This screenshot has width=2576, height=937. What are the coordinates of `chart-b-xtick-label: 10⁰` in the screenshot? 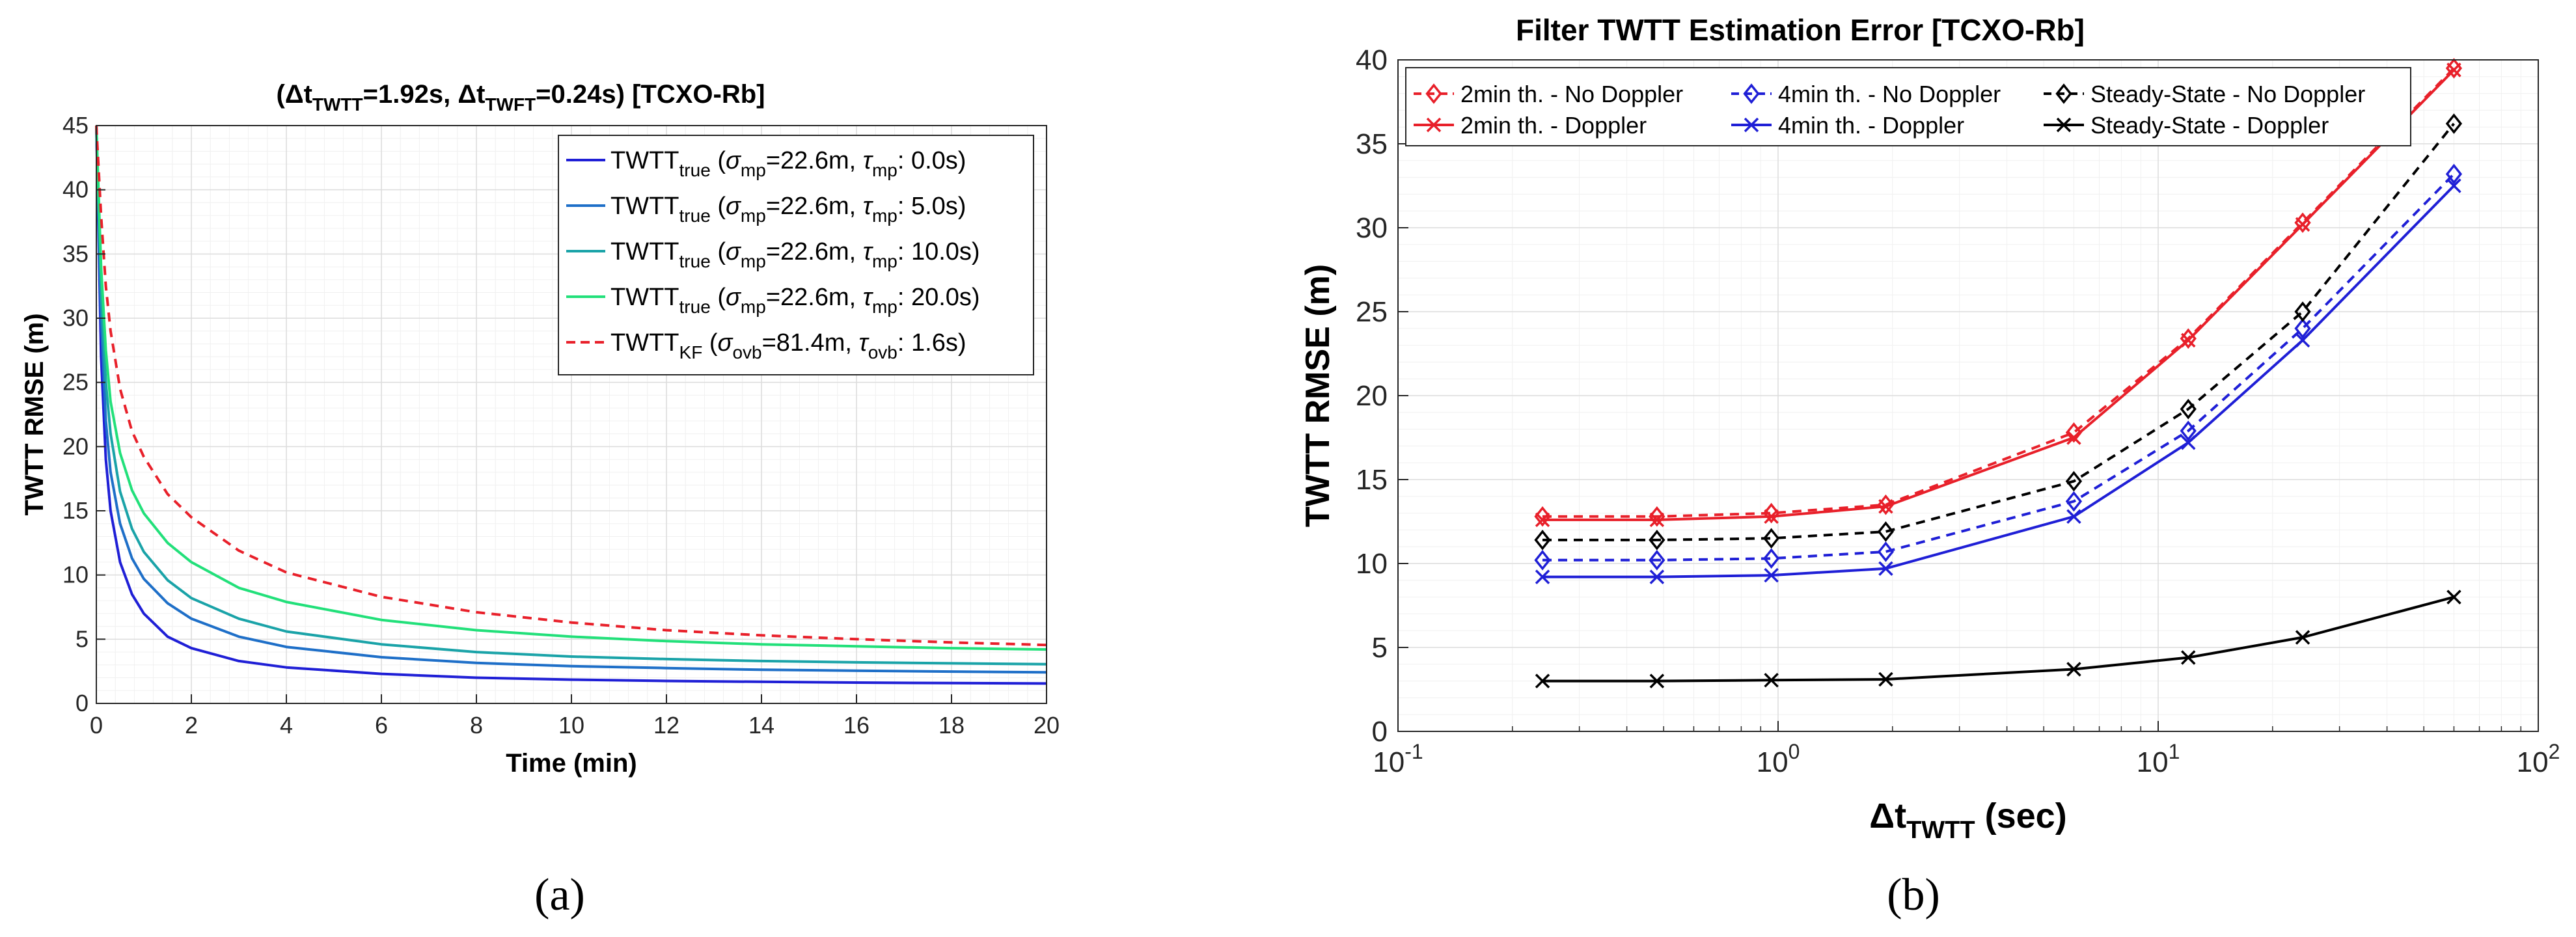 It's located at (1778, 759).